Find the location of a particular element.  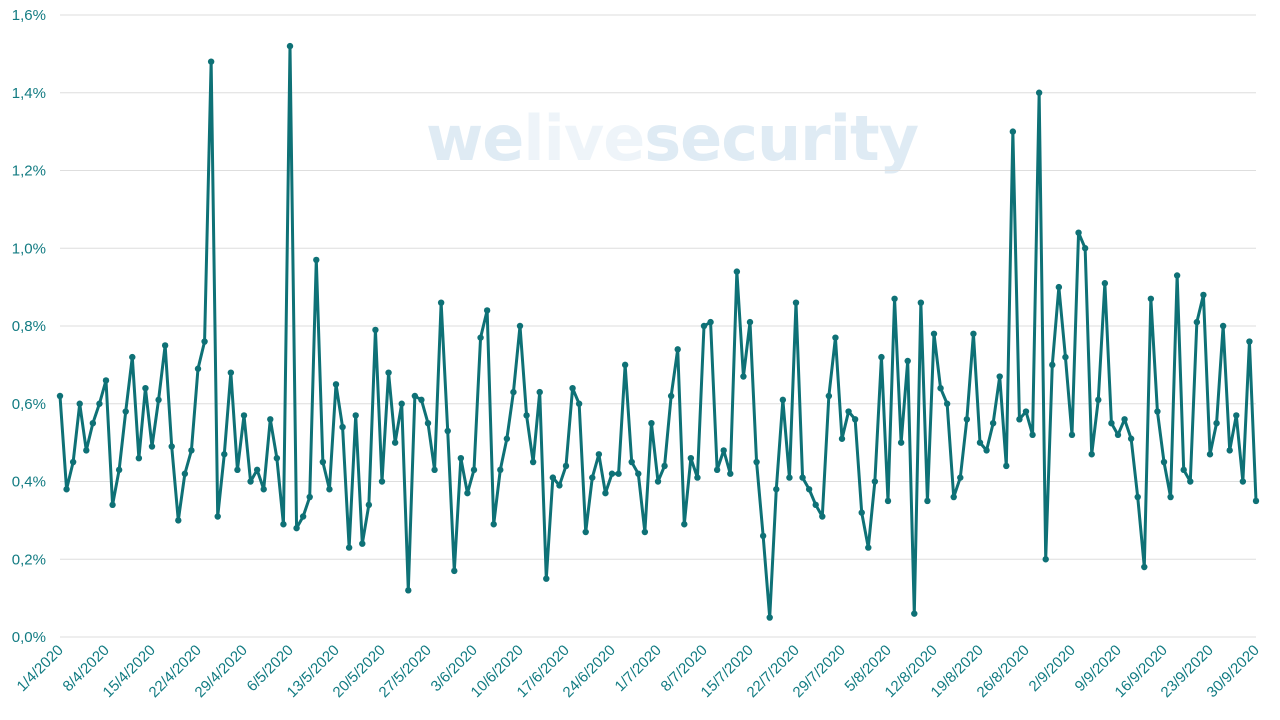

y-tick-label: 1,0% is located at coordinates (29, 248).